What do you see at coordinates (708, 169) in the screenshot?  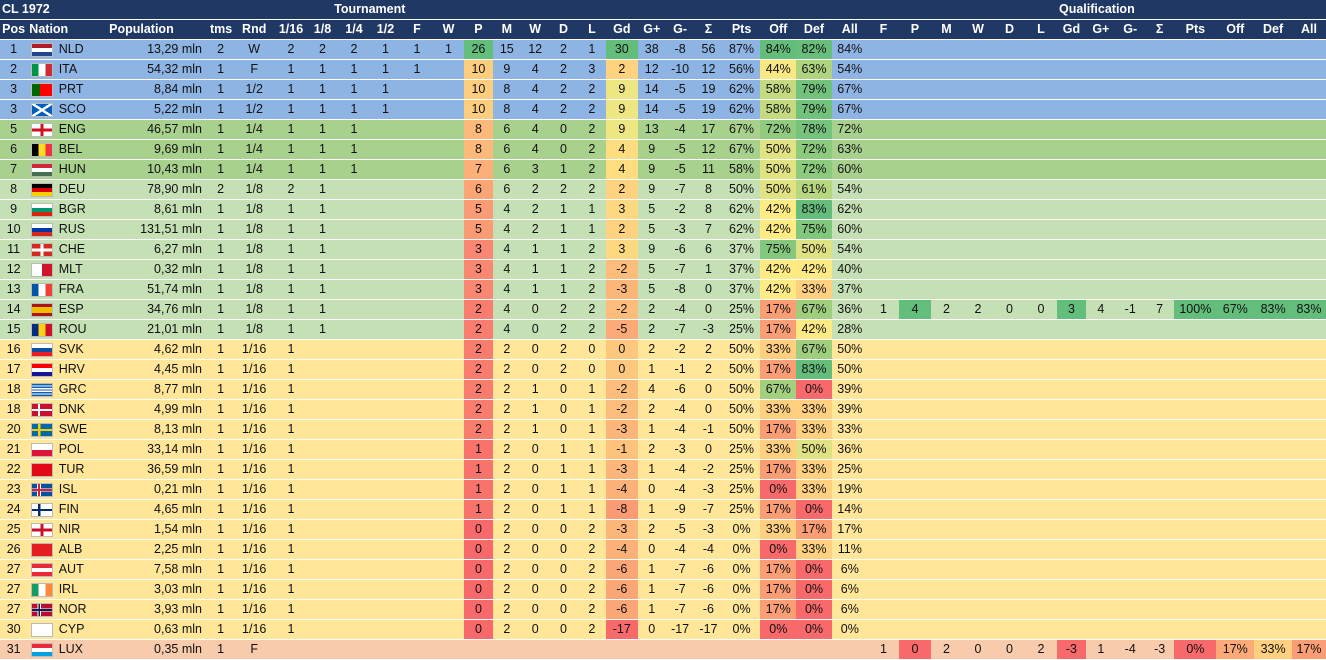 I see `stat-cell: 11` at bounding box center [708, 169].